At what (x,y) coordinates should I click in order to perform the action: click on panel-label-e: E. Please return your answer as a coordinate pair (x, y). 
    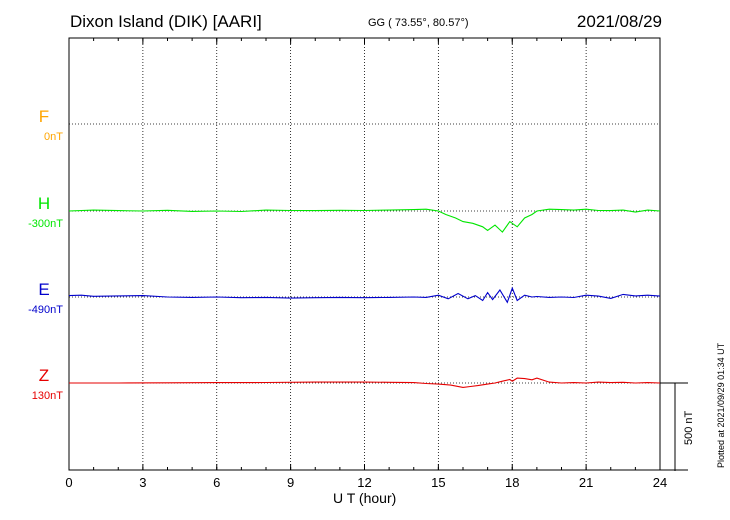
    Looking at the image, I should click on (43, 289).